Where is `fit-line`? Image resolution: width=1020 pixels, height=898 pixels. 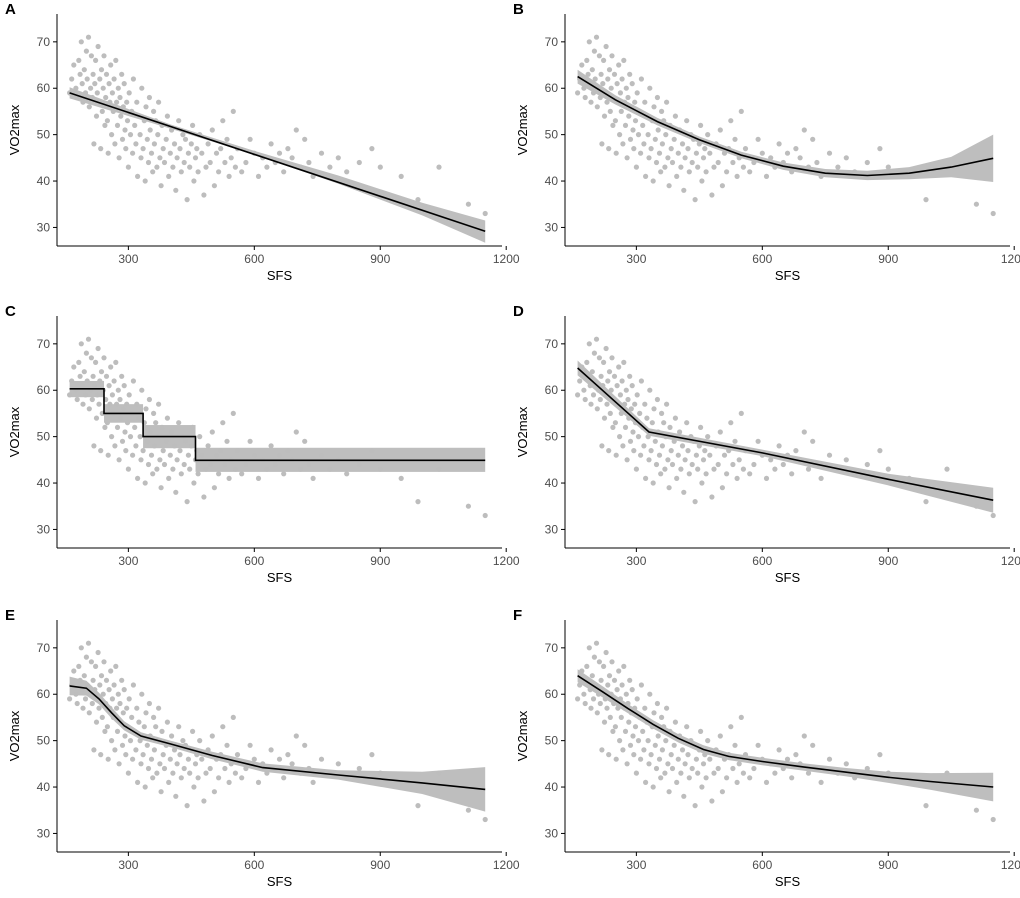 fit-line is located at coordinates (785, 126).